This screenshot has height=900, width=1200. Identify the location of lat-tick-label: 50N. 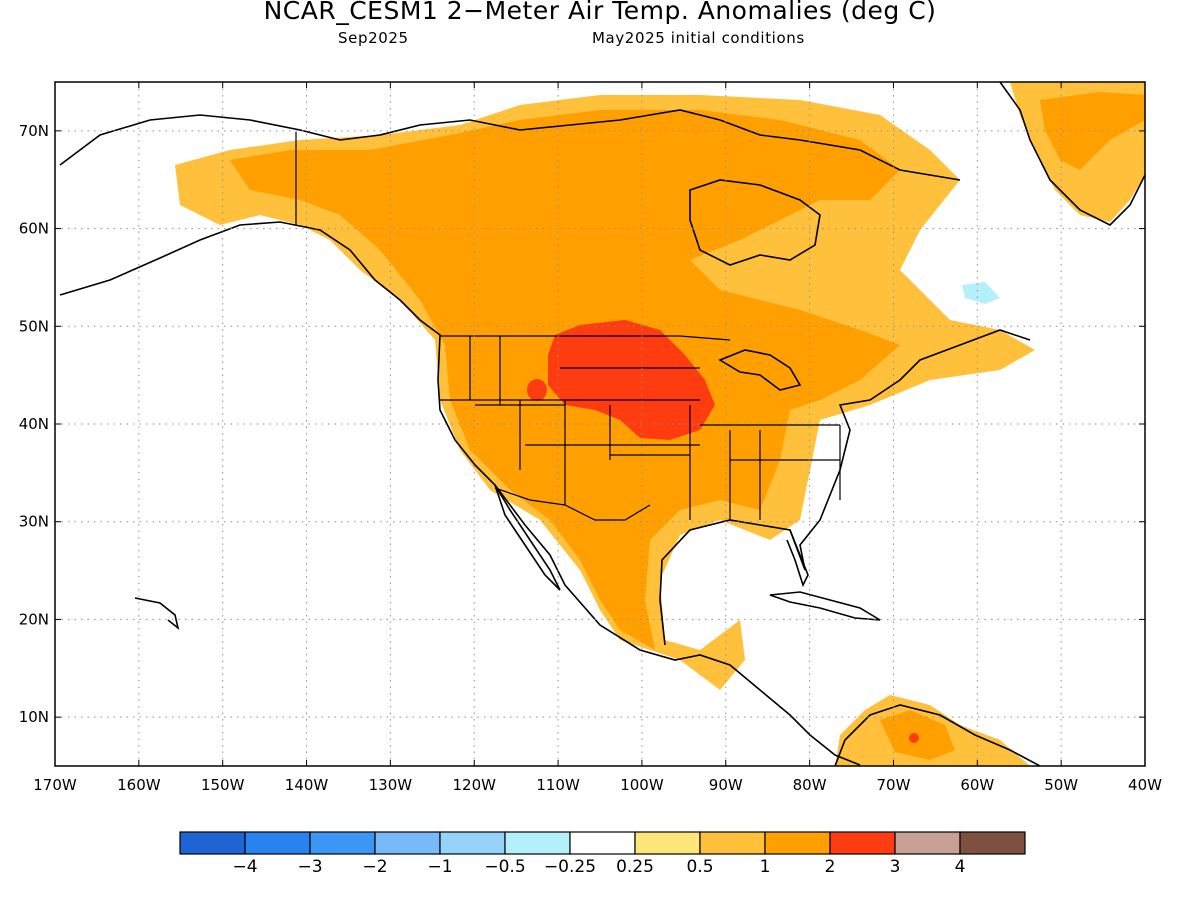
(34, 326).